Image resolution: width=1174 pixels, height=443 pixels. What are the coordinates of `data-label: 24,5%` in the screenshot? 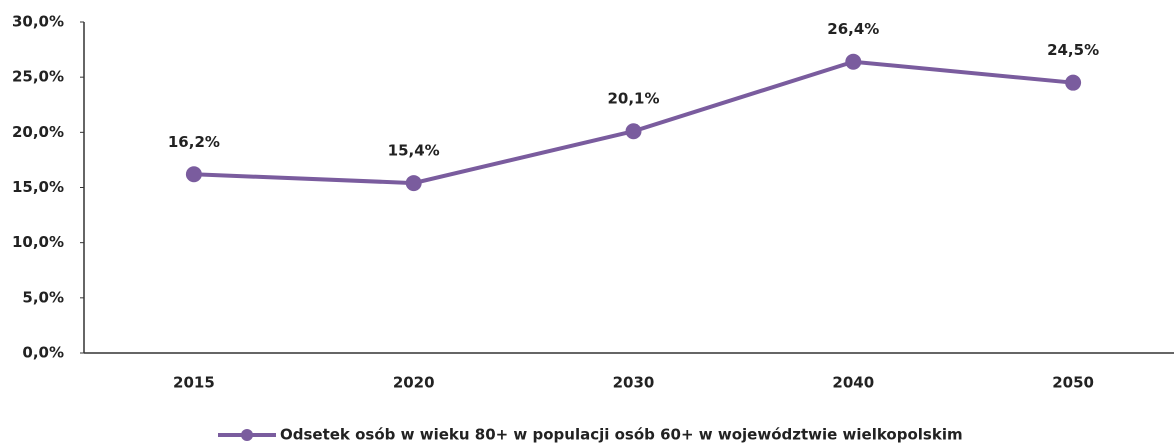 It's located at (1073, 50).